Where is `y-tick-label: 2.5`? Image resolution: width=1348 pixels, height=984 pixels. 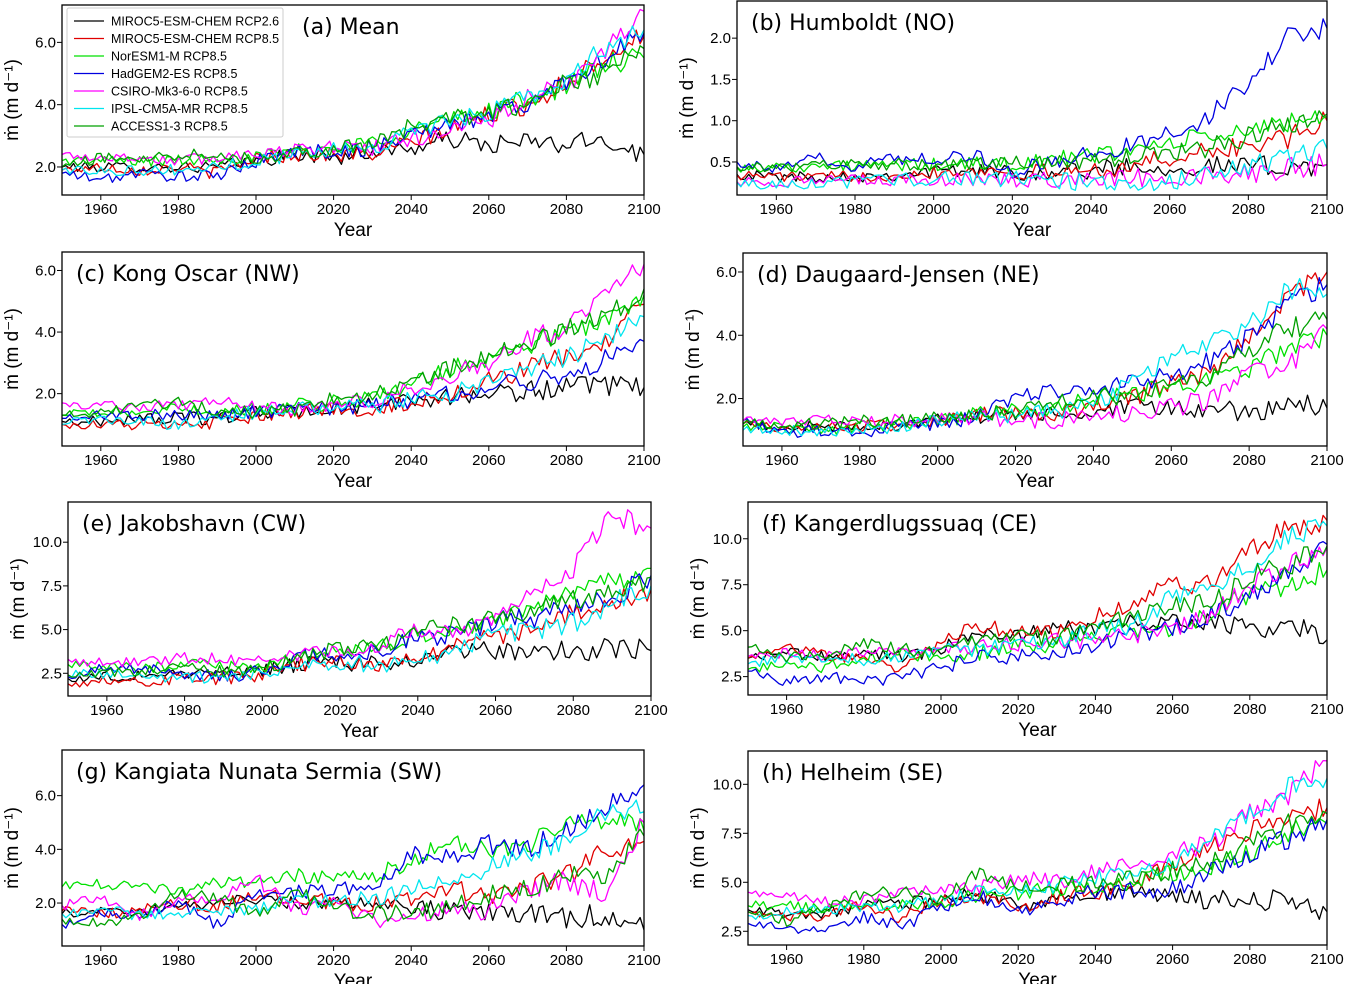
y-tick-label: 2.5 is located at coordinates (731, 677).